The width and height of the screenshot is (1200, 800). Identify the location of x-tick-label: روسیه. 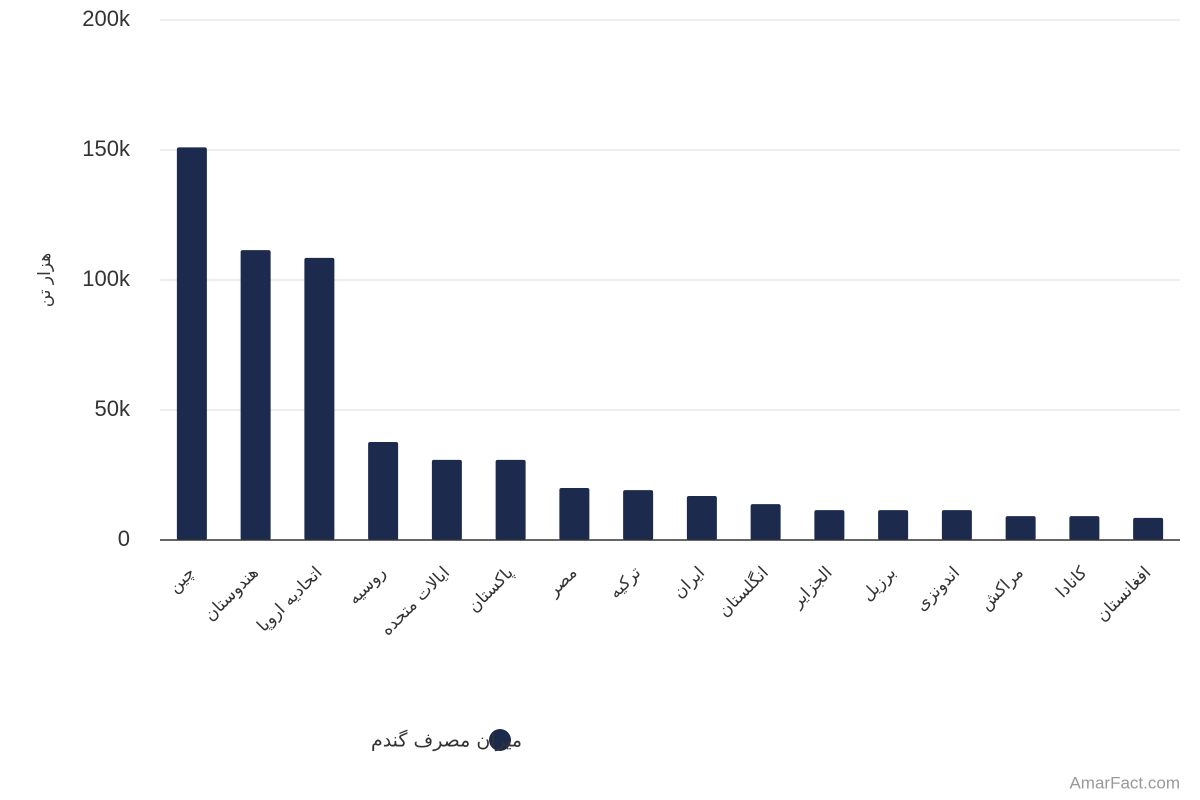
(367, 586).